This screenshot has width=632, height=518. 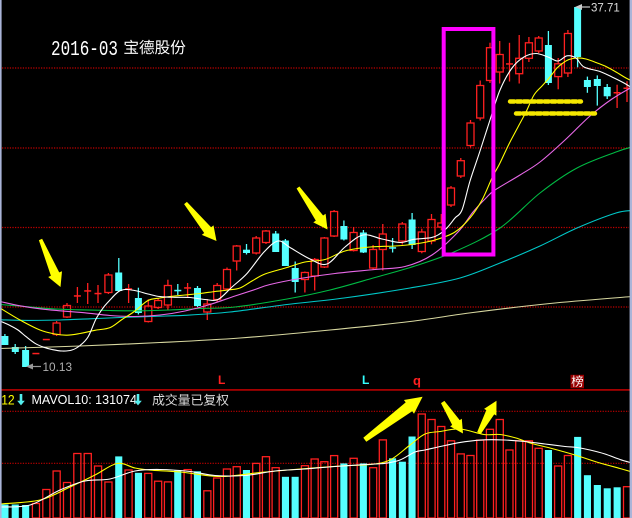 I want to click on svg-text: q, so click(x=417, y=380).